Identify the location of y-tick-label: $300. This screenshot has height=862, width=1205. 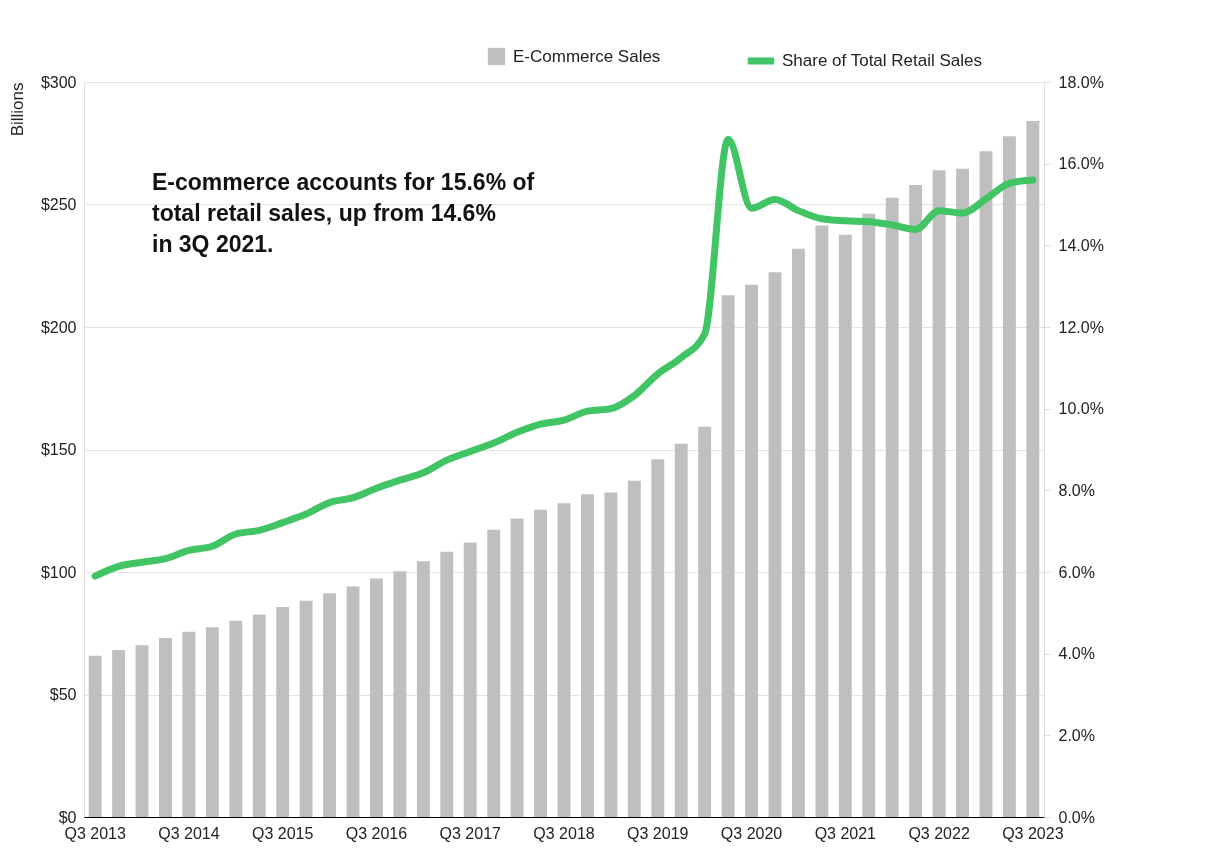
(58, 82).